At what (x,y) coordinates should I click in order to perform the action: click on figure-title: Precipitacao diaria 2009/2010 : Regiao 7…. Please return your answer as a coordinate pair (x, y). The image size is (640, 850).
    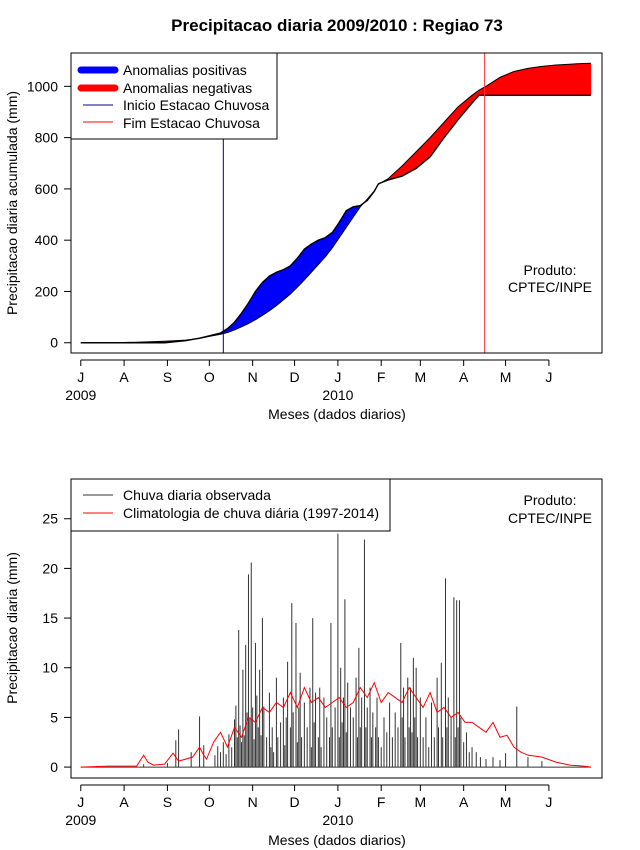
    Looking at the image, I should click on (337, 25).